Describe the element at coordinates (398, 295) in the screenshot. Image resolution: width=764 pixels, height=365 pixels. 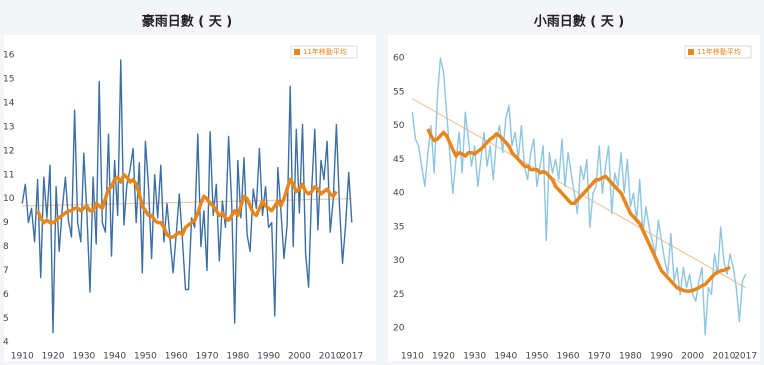
I see `y-tick-label: 25` at that location.